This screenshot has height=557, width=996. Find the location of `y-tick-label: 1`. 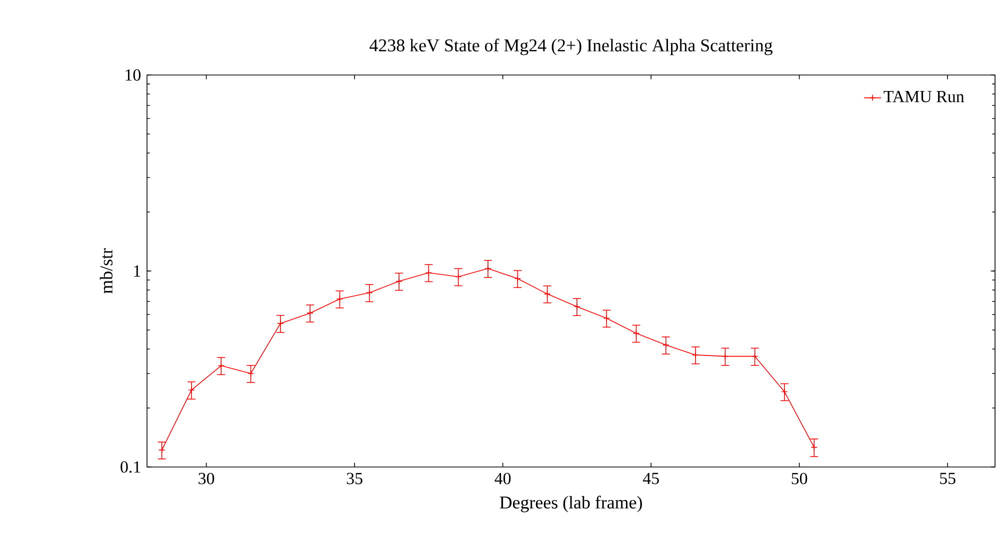

y-tick-label: 1 is located at coordinates (137, 271).